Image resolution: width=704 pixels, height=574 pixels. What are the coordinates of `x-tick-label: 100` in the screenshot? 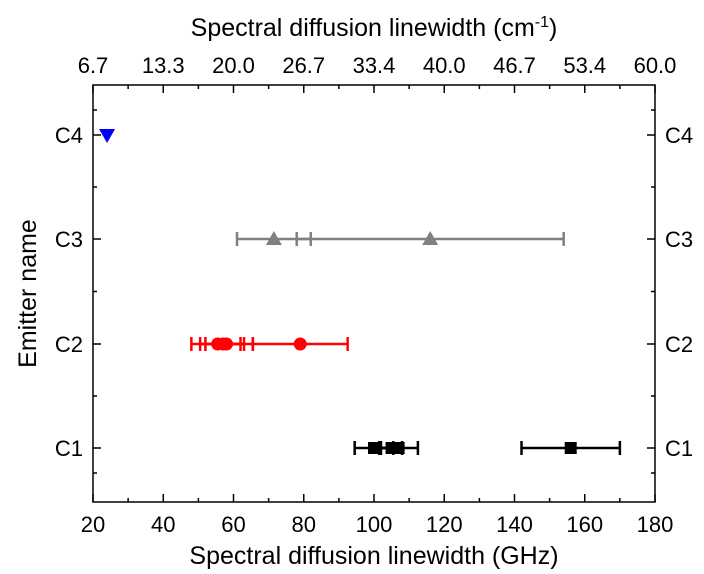 It's located at (374, 524).